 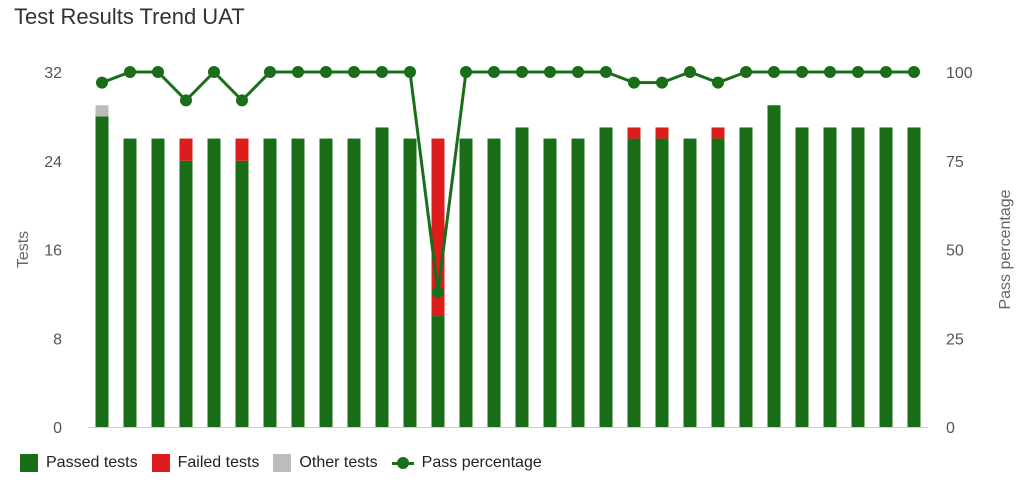 What do you see at coordinates (53, 73) in the screenshot?
I see `y-tick-label: 32` at bounding box center [53, 73].